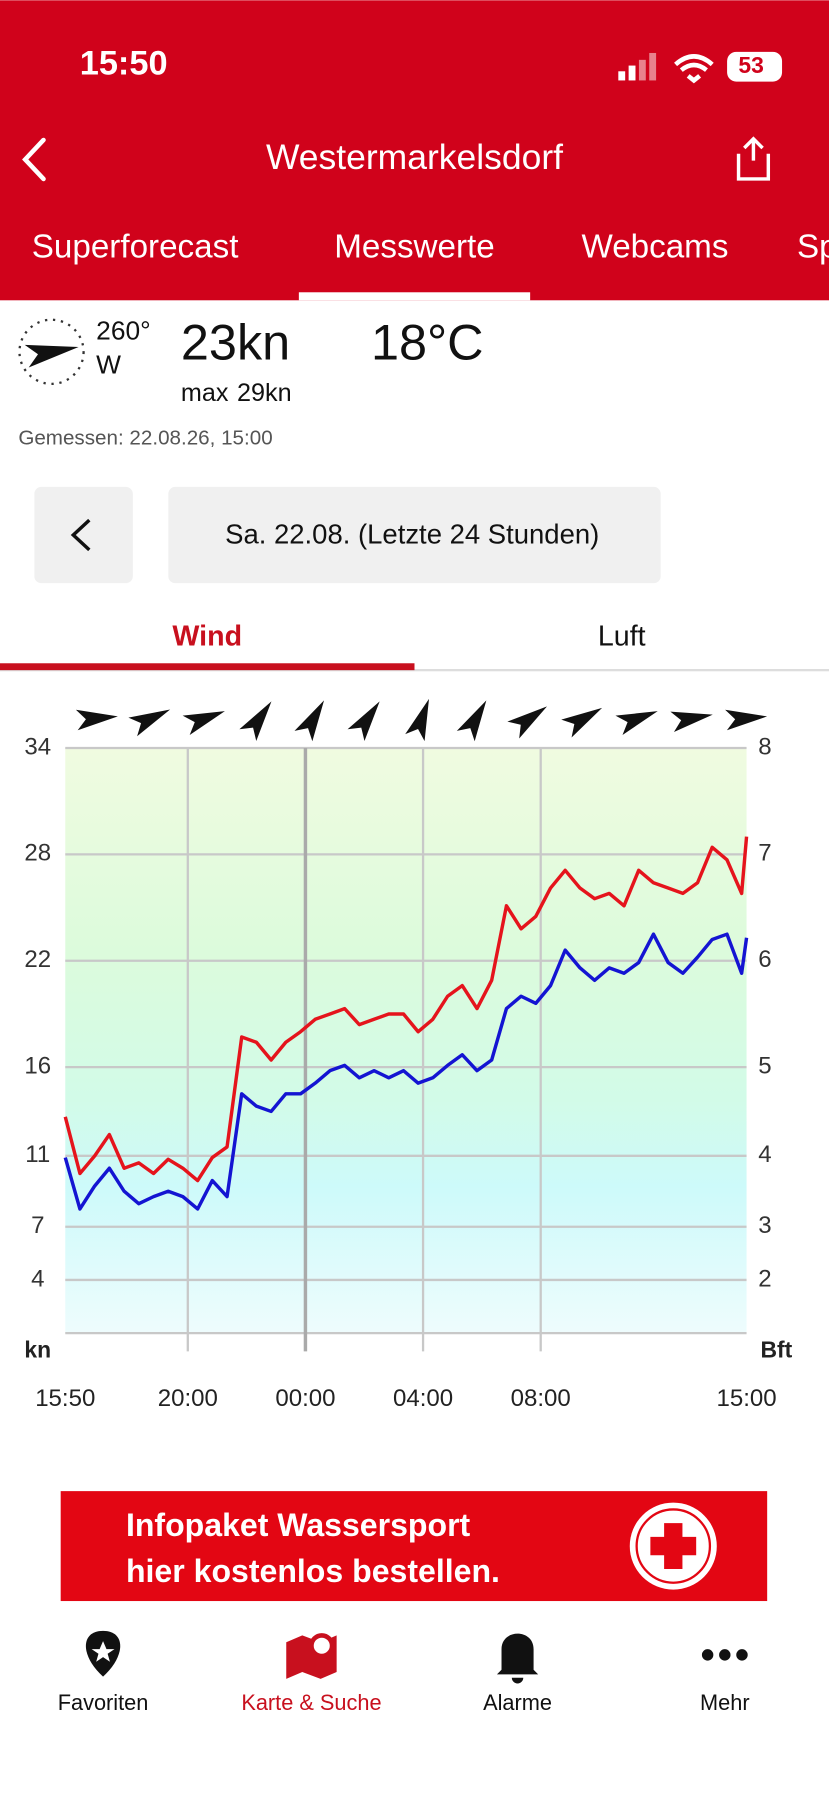 The height and width of the screenshot is (1796, 829). What do you see at coordinates (305, 1398) in the screenshot?
I see `x-tick-label: 00:00` at bounding box center [305, 1398].